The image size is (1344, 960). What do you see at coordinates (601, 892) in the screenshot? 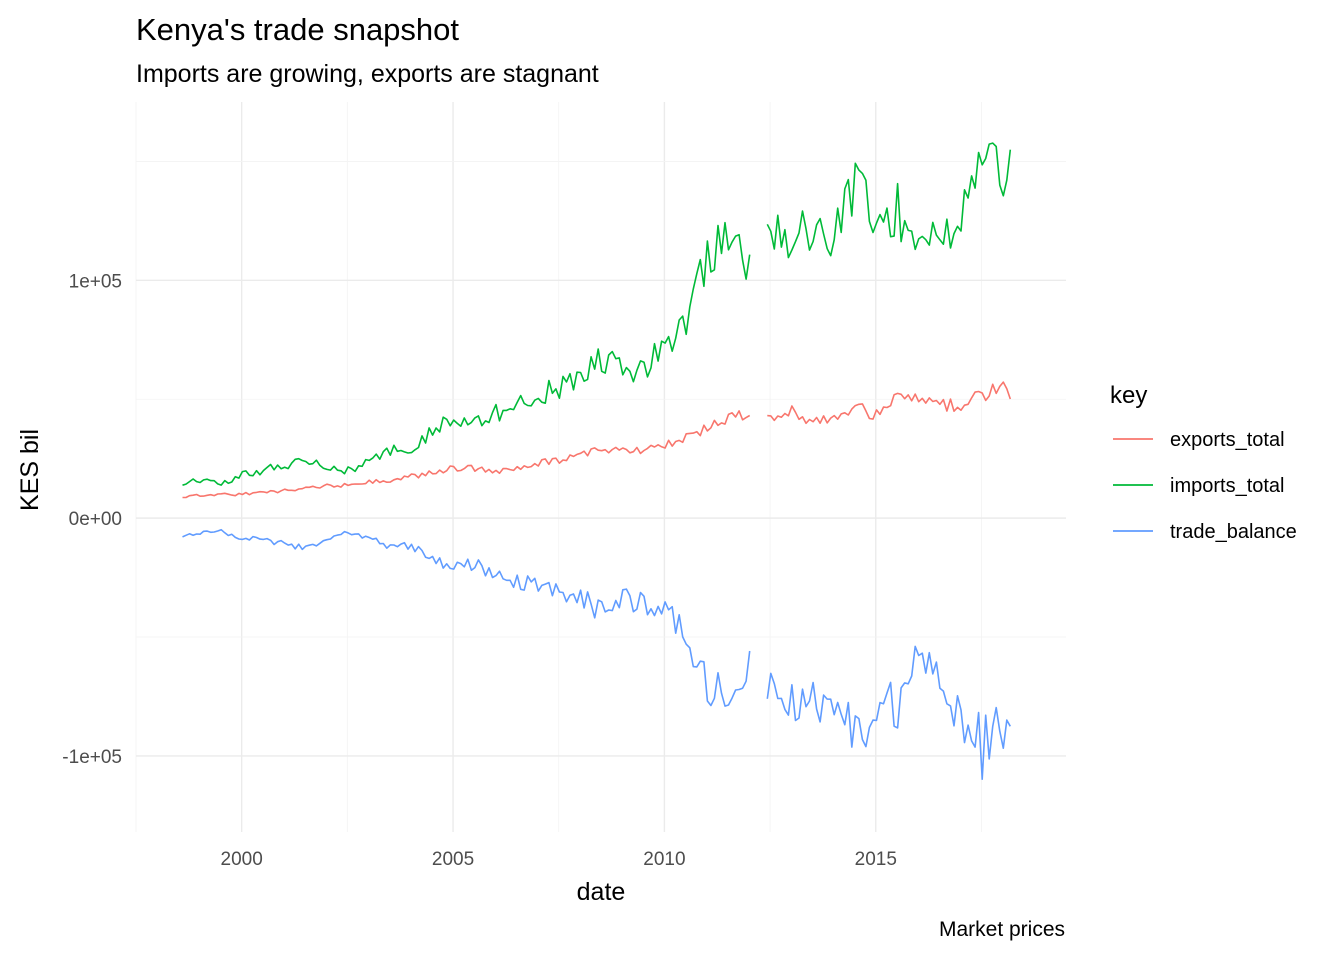
I see `x-axis-title: date` at bounding box center [601, 892].